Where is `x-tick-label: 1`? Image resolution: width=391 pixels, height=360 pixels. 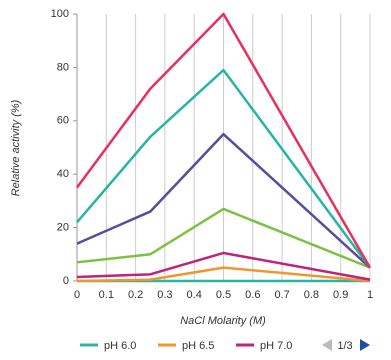
x-tick-label: 1 is located at coordinates (370, 295).